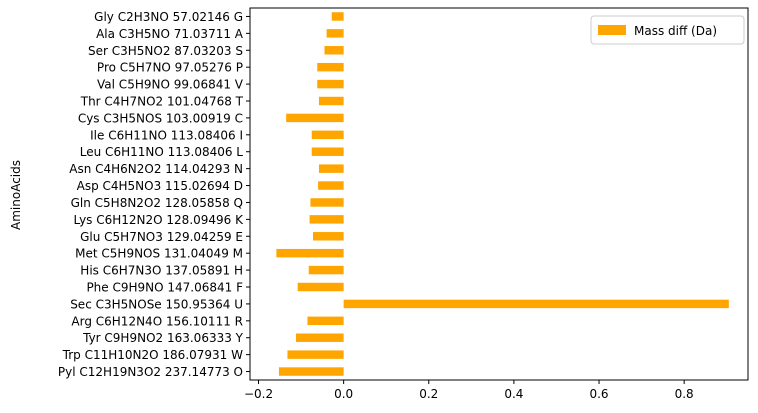 The width and height of the screenshot is (758, 413). Describe the element at coordinates (170, 68) in the screenshot. I see `y-tick-label: Pro C5H7NO 97.05276 P` at that location.